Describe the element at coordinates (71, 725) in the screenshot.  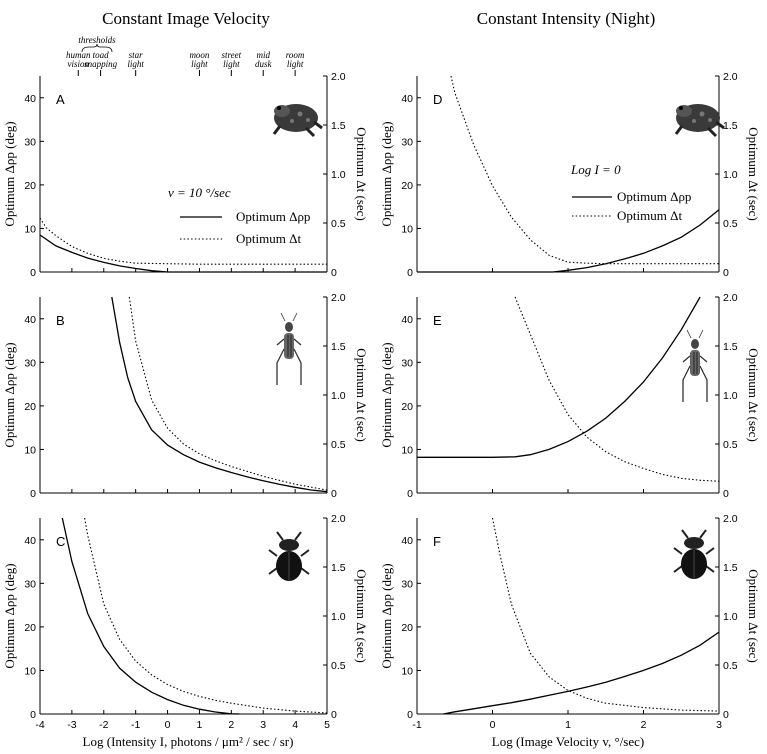
I see `panel-c-xtick-label: -3` at that location.